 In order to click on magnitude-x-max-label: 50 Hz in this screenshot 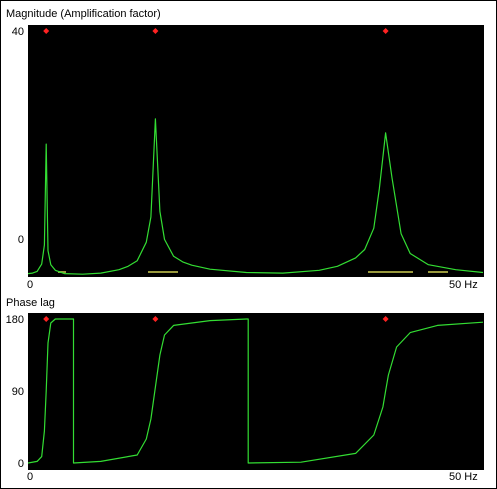, I will do `click(463, 285)`.